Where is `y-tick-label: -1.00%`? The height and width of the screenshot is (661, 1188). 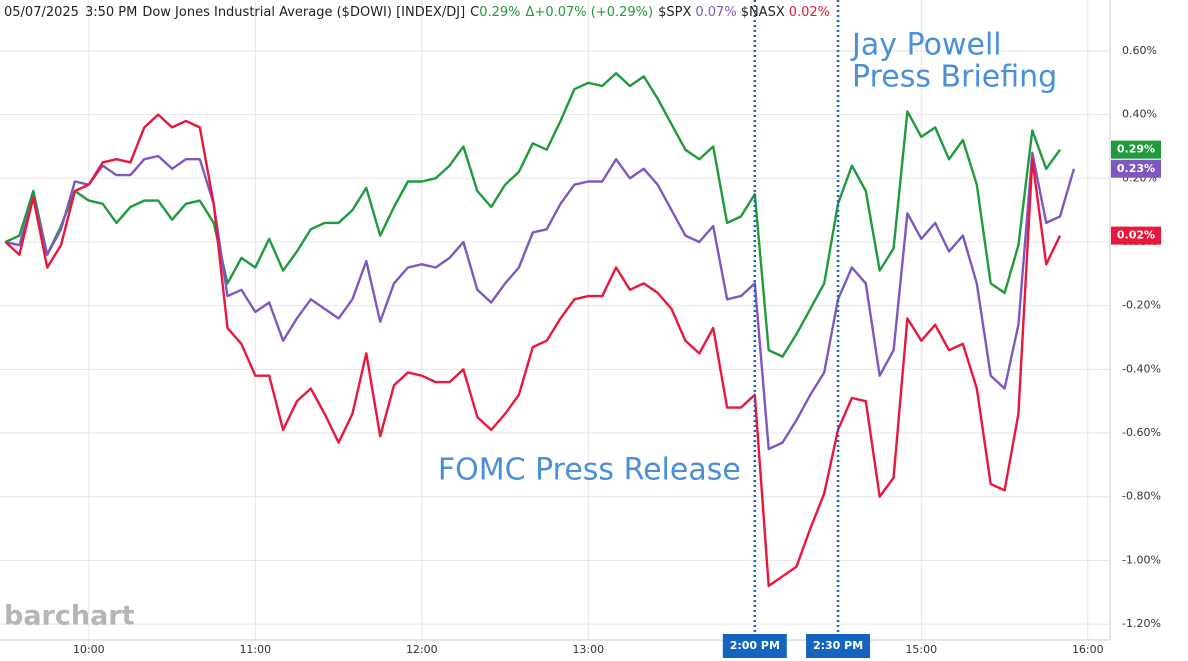 y-tick-label: -1.00% is located at coordinates (1141, 559).